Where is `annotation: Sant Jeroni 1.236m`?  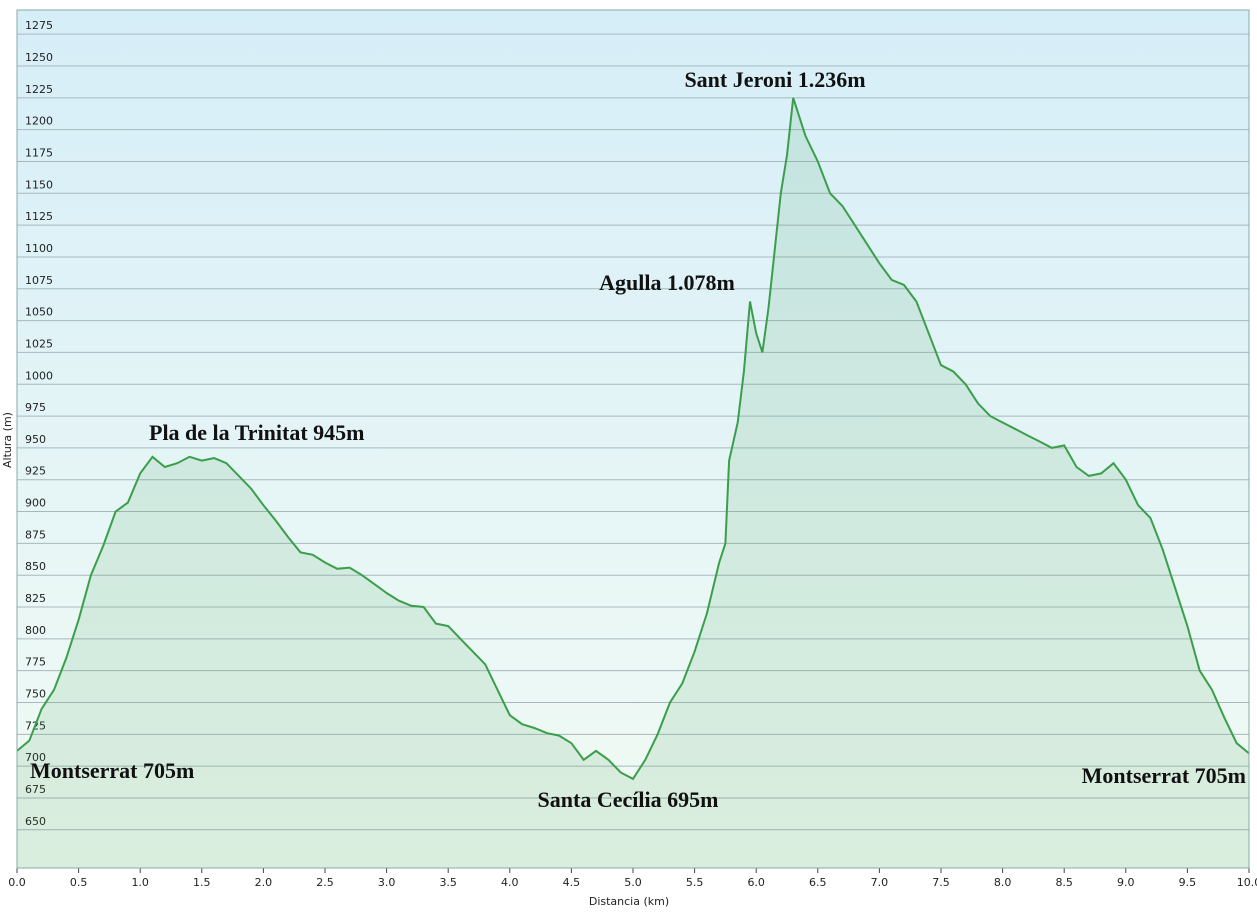
annotation: Sant Jeroni 1.236m is located at coordinates (774, 79).